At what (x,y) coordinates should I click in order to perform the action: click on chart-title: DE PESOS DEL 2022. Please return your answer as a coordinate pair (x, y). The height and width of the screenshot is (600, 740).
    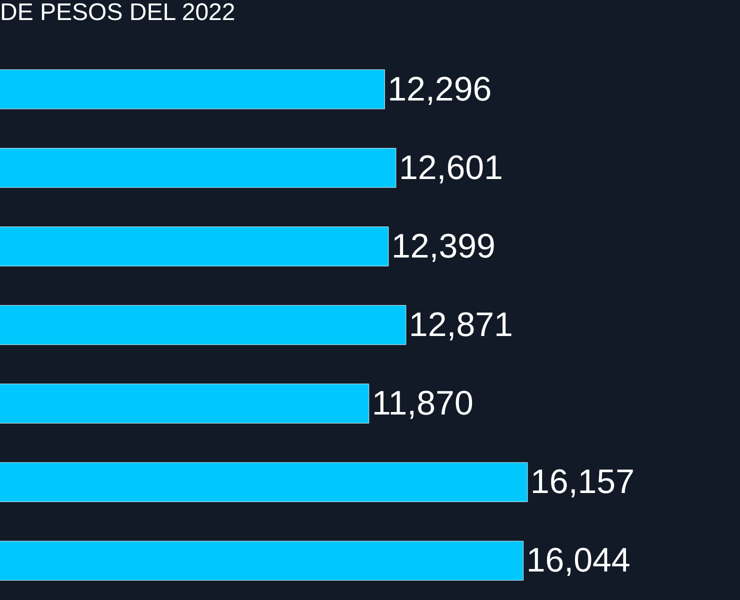
    Looking at the image, I should click on (118, 13).